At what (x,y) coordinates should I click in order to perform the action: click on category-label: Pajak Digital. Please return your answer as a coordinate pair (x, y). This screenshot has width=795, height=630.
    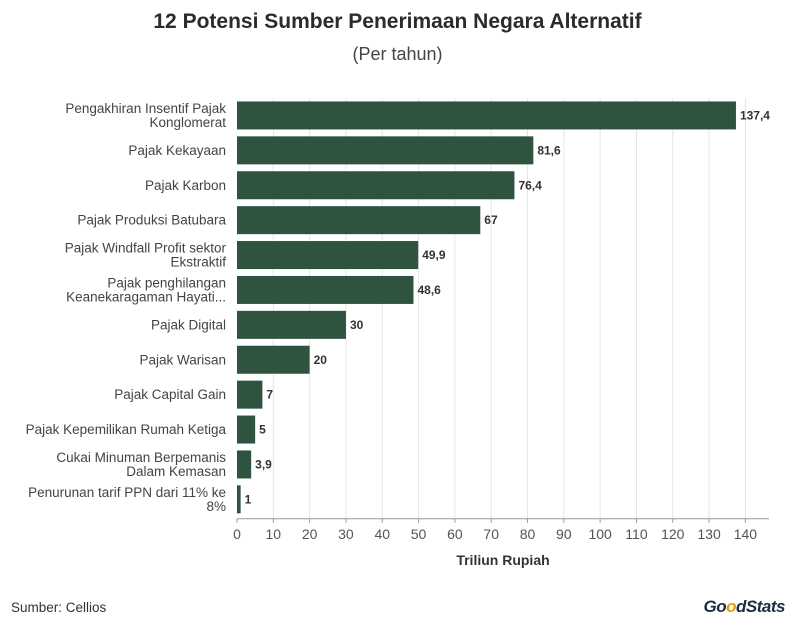
    Looking at the image, I should click on (188, 324).